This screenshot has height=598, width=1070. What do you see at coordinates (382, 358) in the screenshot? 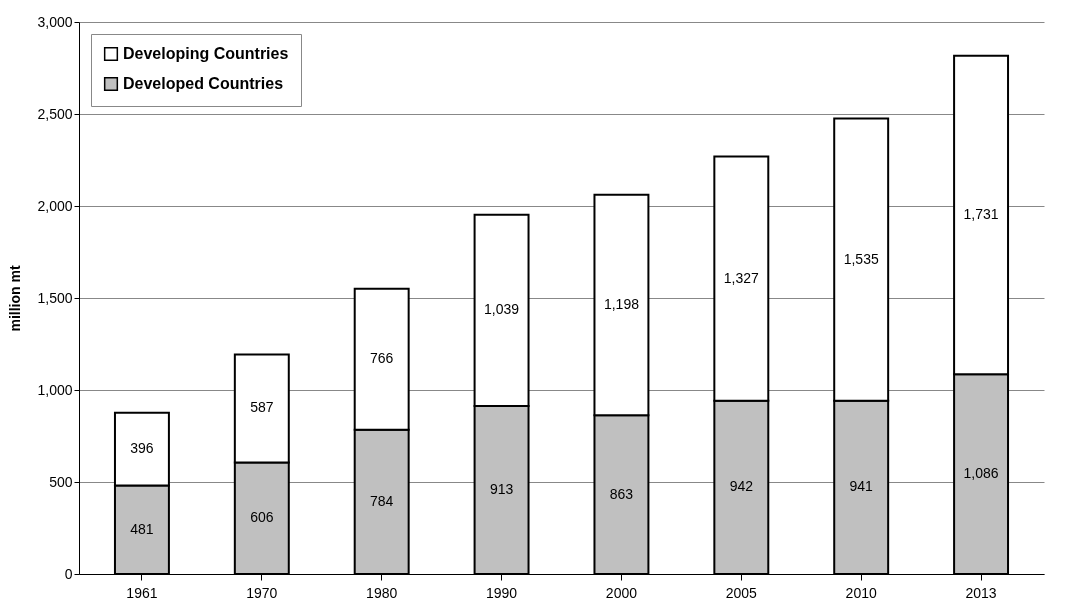
I see `data-label: 766` at bounding box center [382, 358].